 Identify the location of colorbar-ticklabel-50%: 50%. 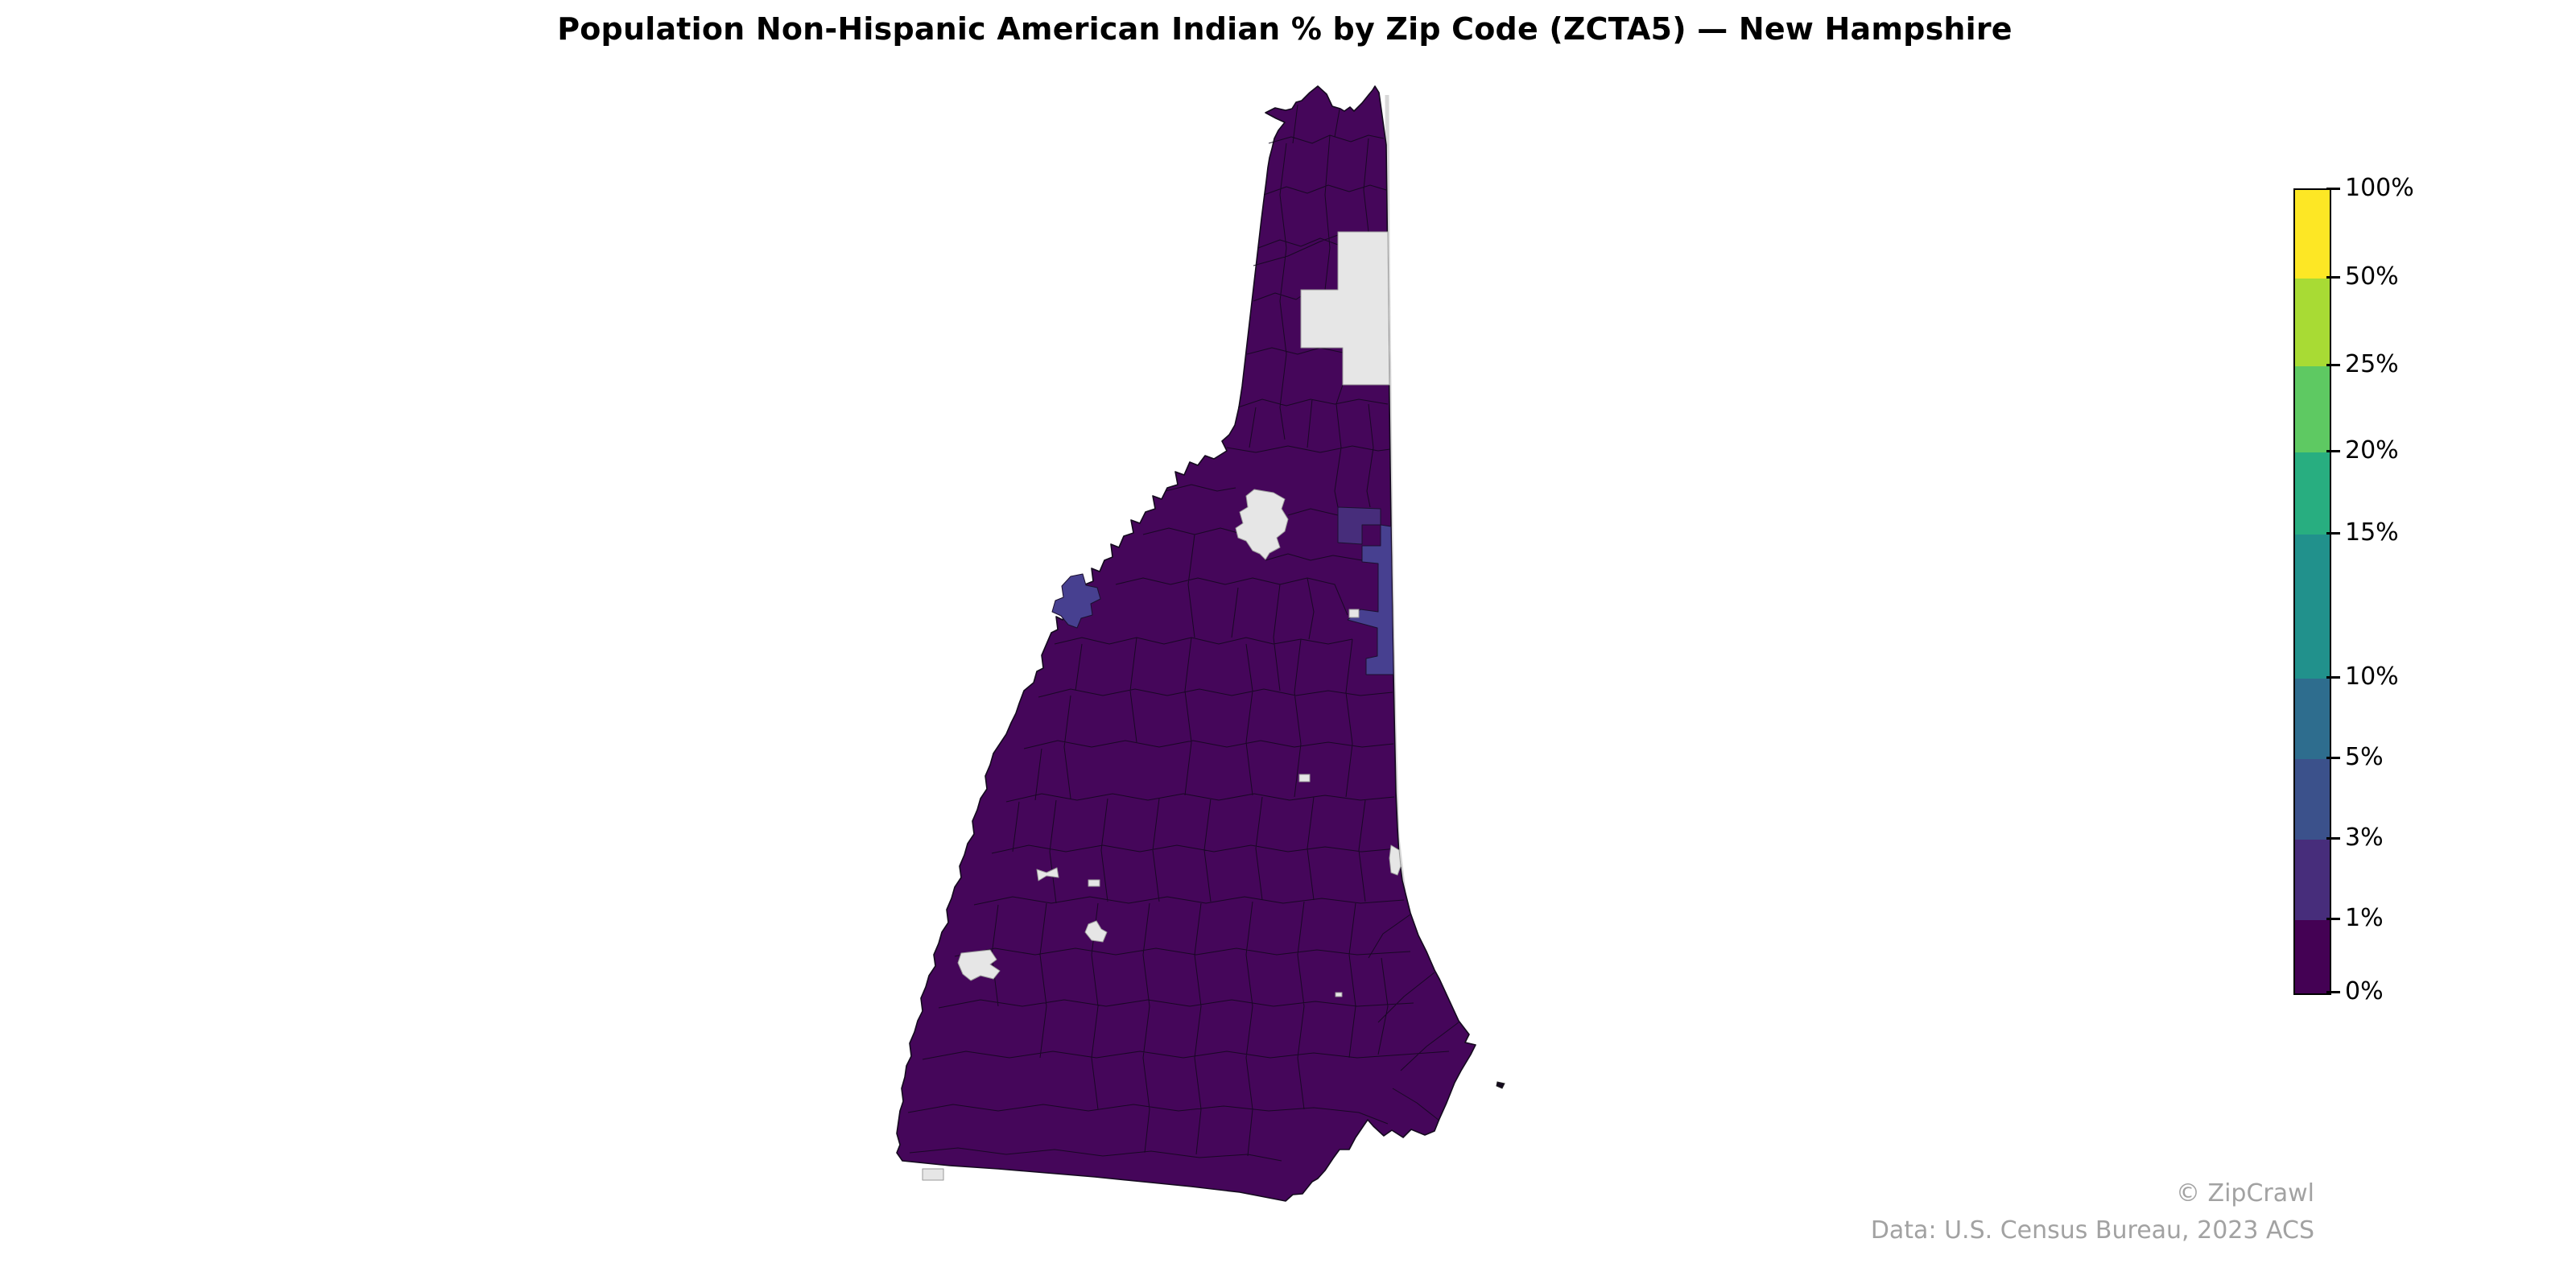
(2372, 276).